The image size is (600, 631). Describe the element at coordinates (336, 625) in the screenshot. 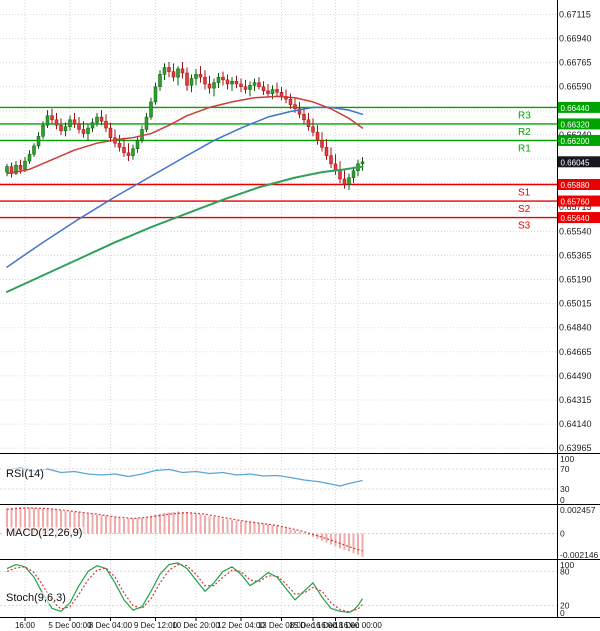

I see `svg-text: 16 Dec 16:00` at that location.